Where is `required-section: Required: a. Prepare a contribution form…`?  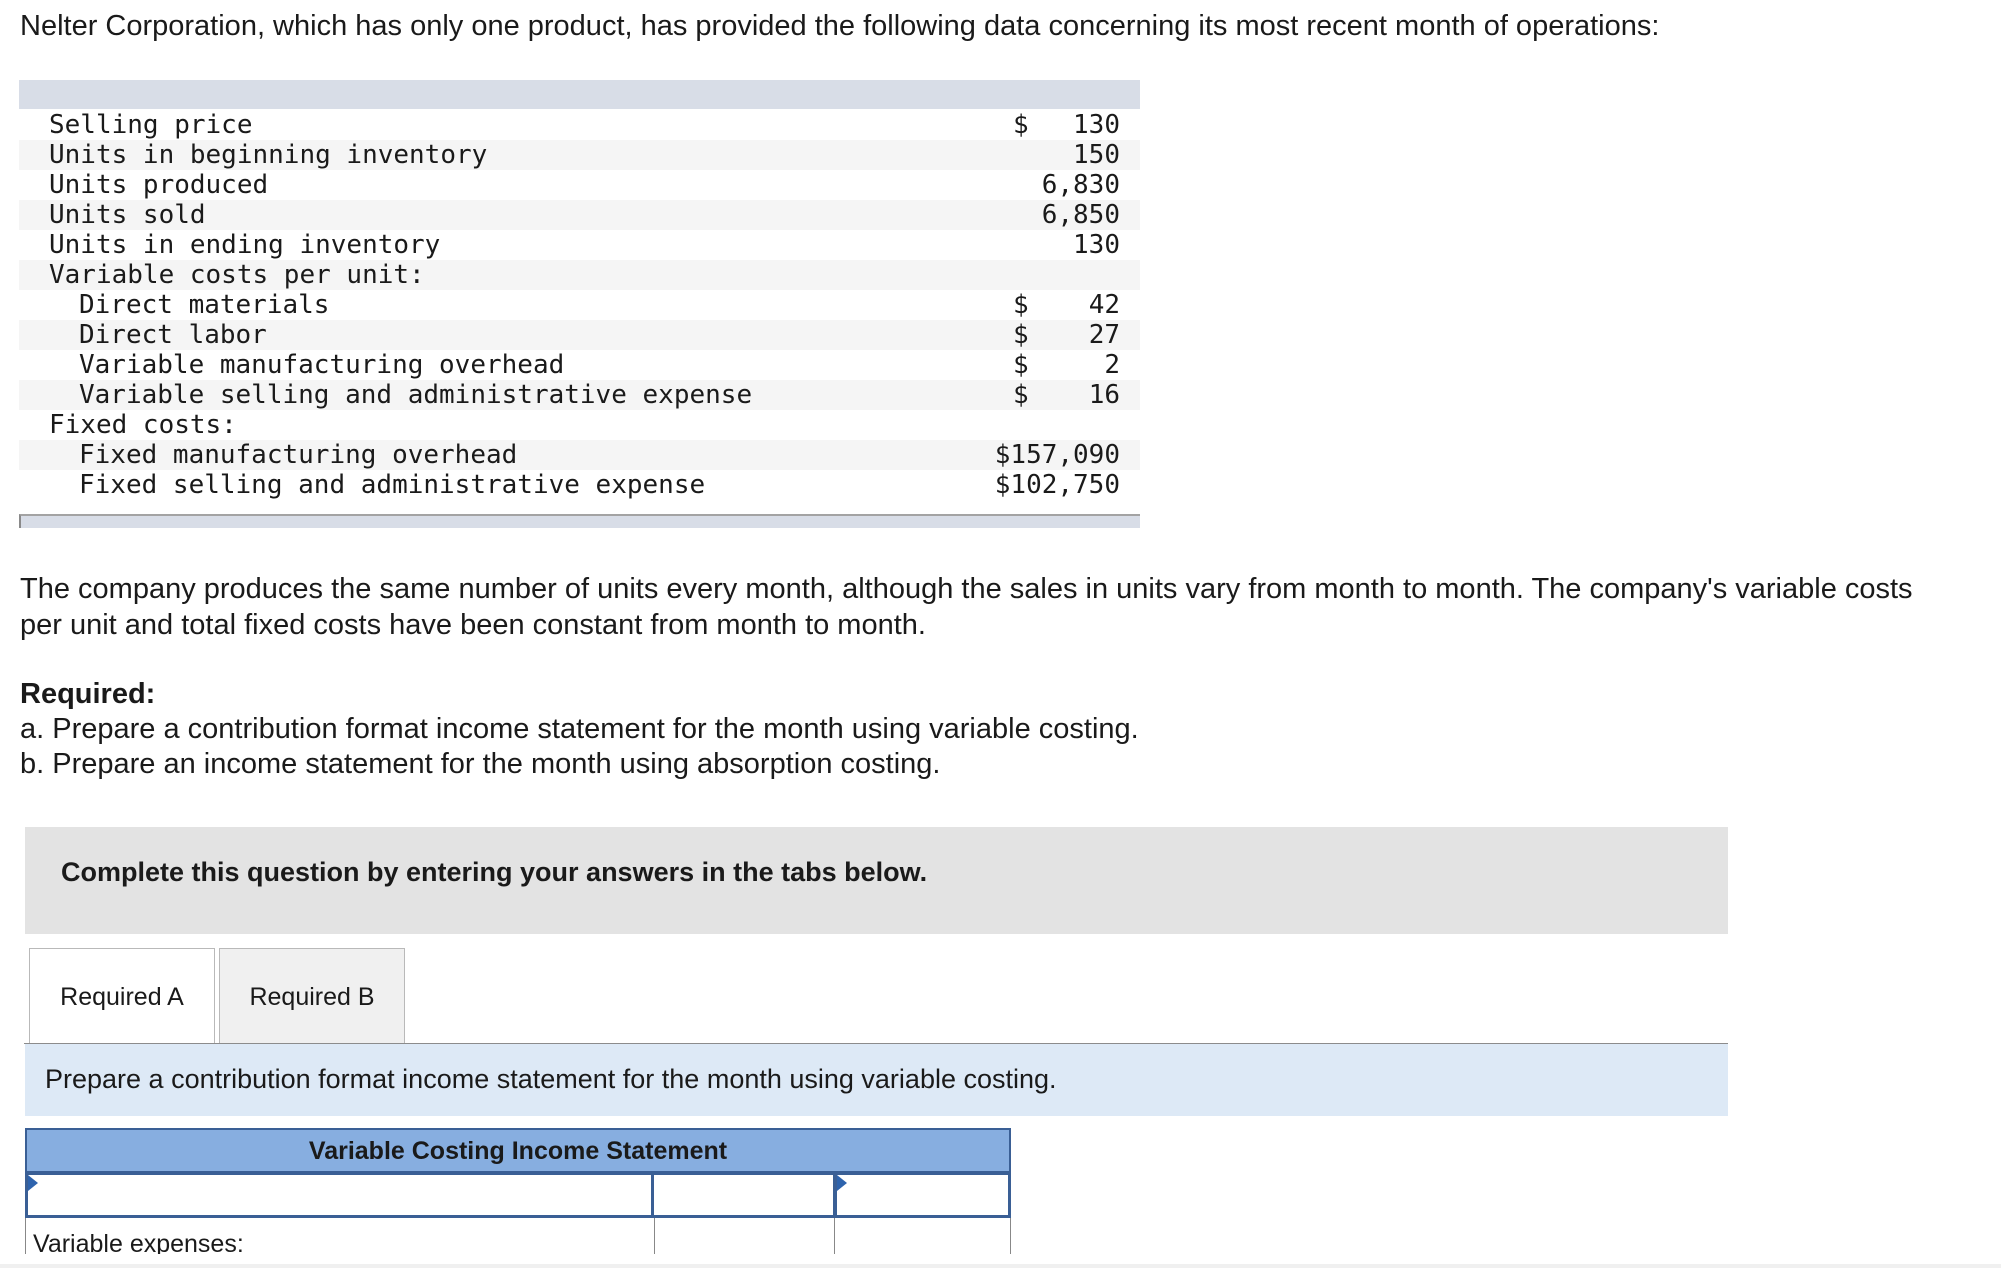
required-section: Required: a. Prepare a contribution form… is located at coordinates (579, 729).